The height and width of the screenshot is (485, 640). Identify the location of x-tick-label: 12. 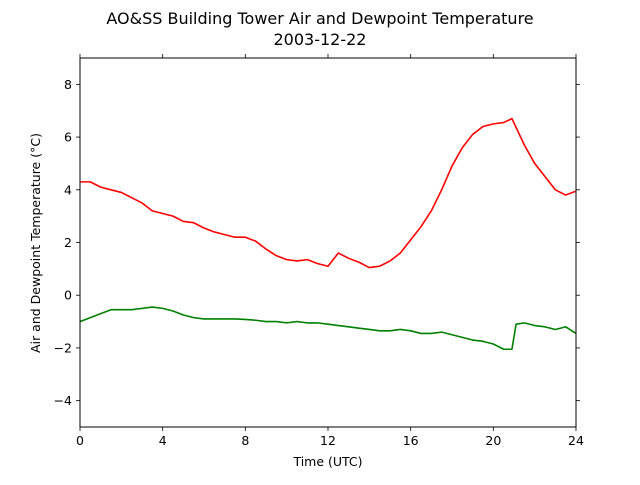
(328, 440).